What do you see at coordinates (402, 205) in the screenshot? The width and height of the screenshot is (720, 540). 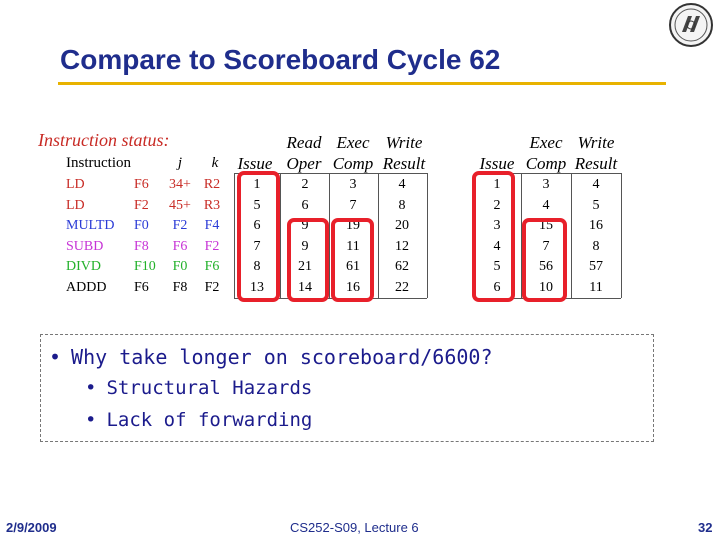 I see `write-result-cell: 8` at bounding box center [402, 205].